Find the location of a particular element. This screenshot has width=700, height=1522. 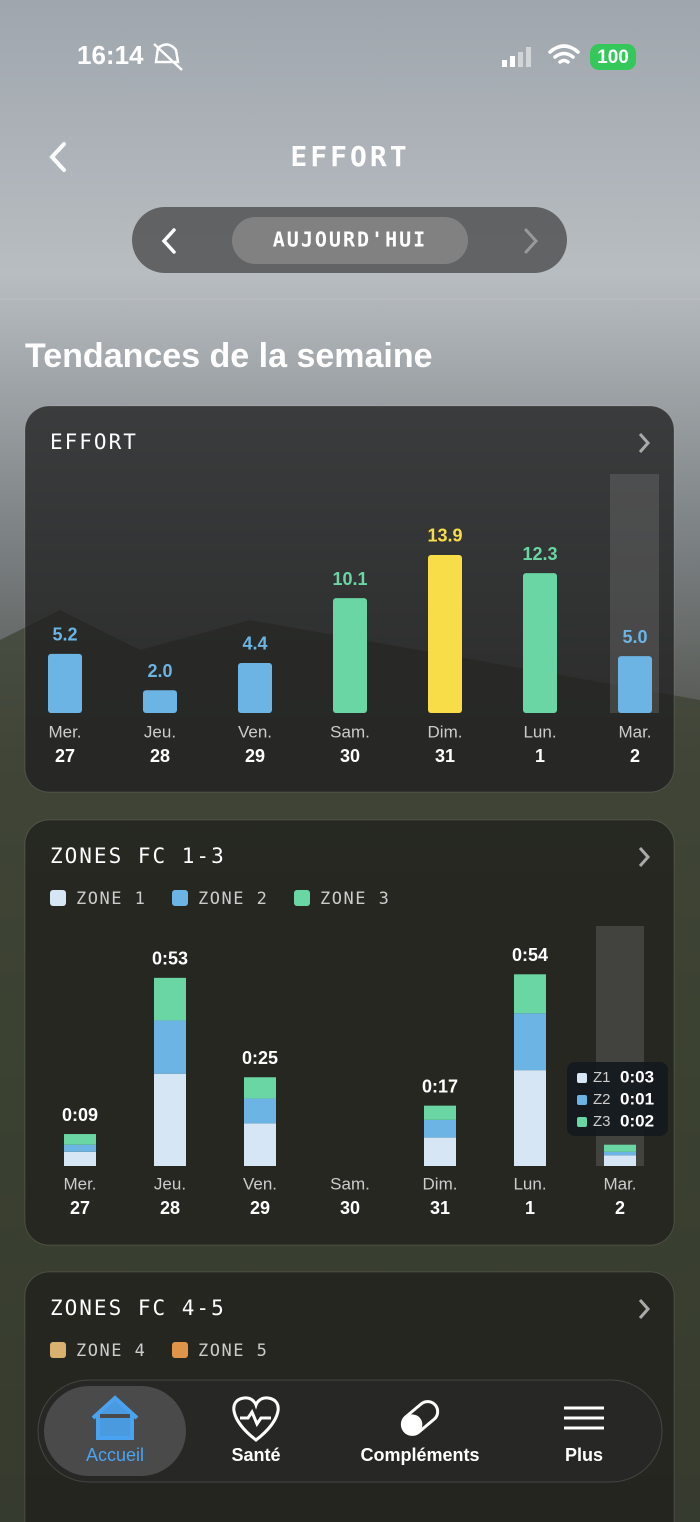

value-label: 5.0 is located at coordinates (634, 637).